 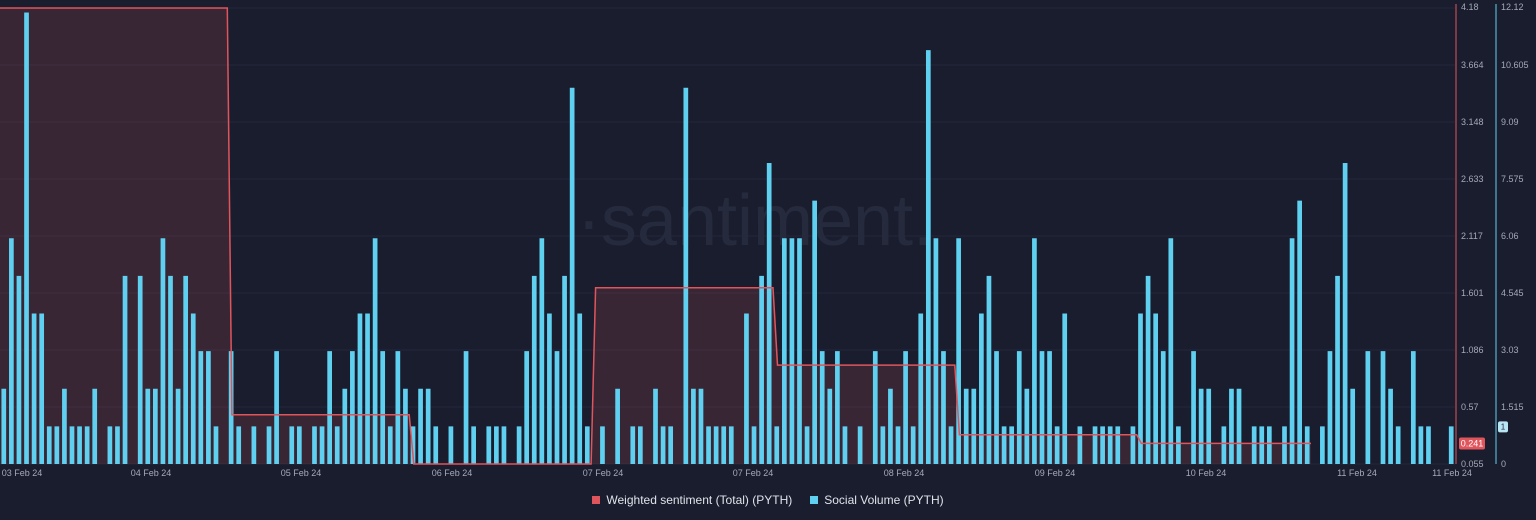 What do you see at coordinates (1470, 407) in the screenshot?
I see `left-axis-tick-label: 0.57` at bounding box center [1470, 407].